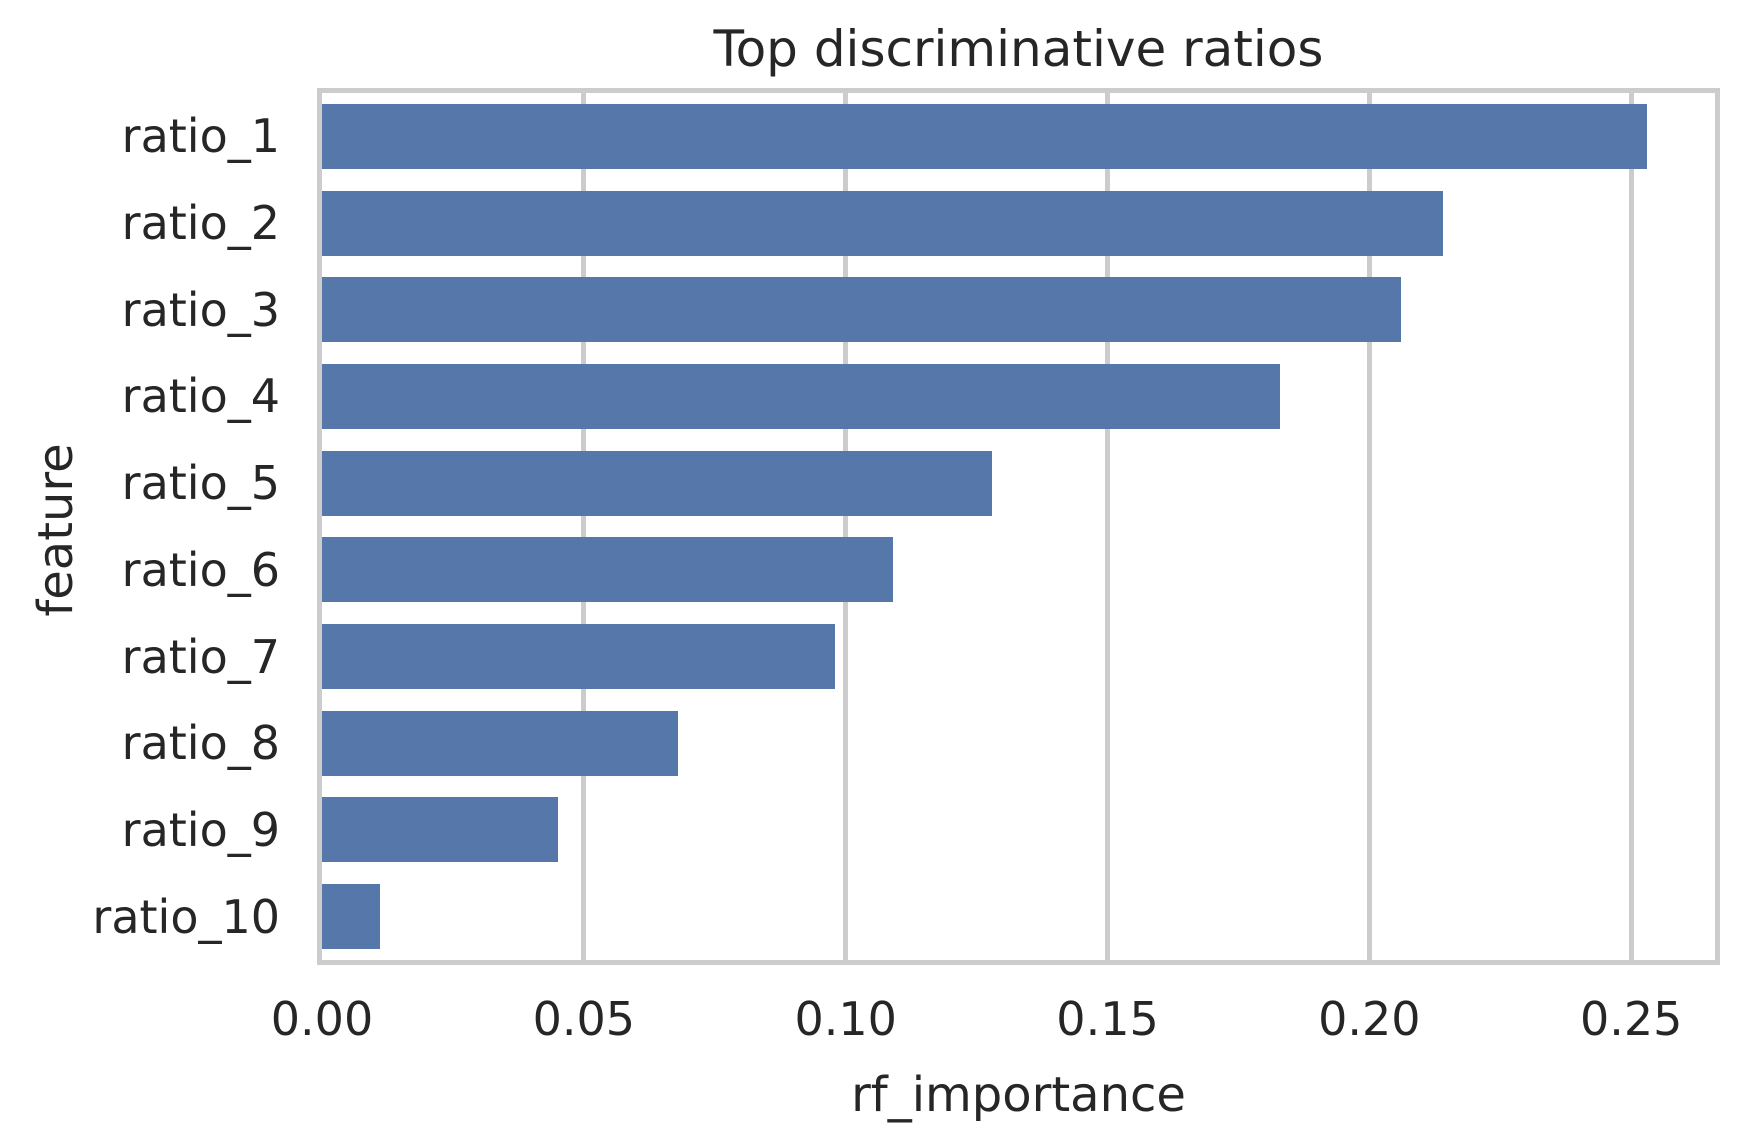 The height and width of the screenshot is (1143, 1746). Describe the element at coordinates (584, 526) in the screenshot. I see `gridline-0.05` at that location.